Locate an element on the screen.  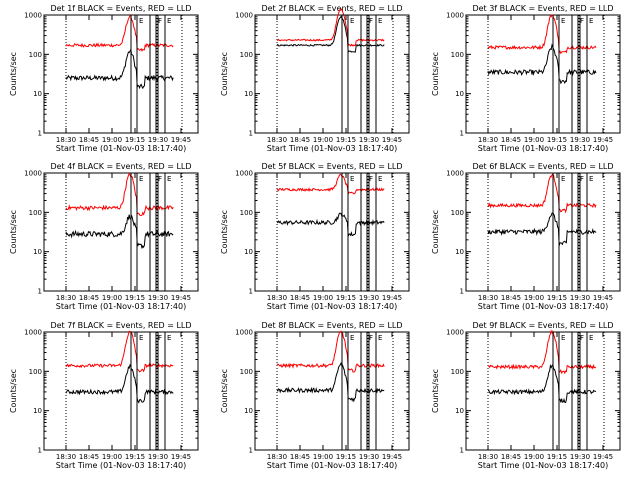
panel-title: Det 2f BLACK = Events, RED = LLD is located at coordinates (331, 8).